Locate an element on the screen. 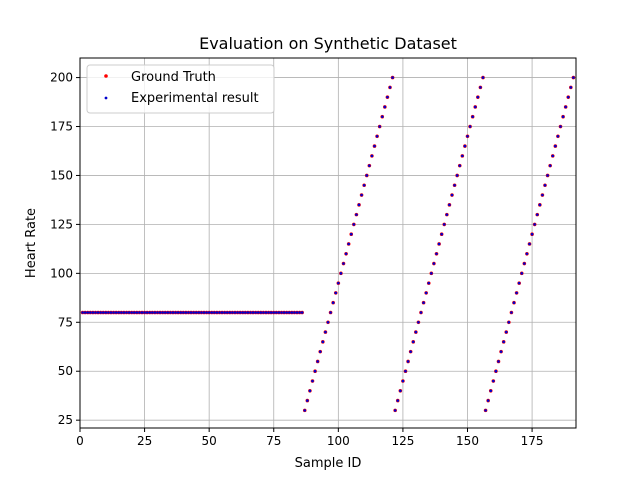 Image resolution: width=640 pixels, height=480 pixels. x-tick-label: 175 is located at coordinates (532, 441).